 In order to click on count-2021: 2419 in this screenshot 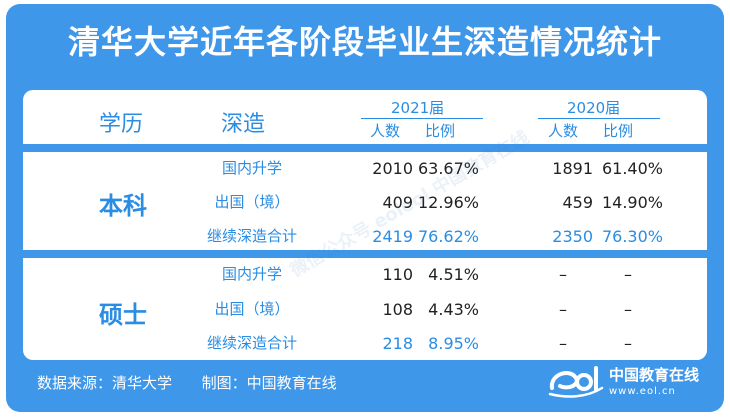, I will do `click(392, 236)`.